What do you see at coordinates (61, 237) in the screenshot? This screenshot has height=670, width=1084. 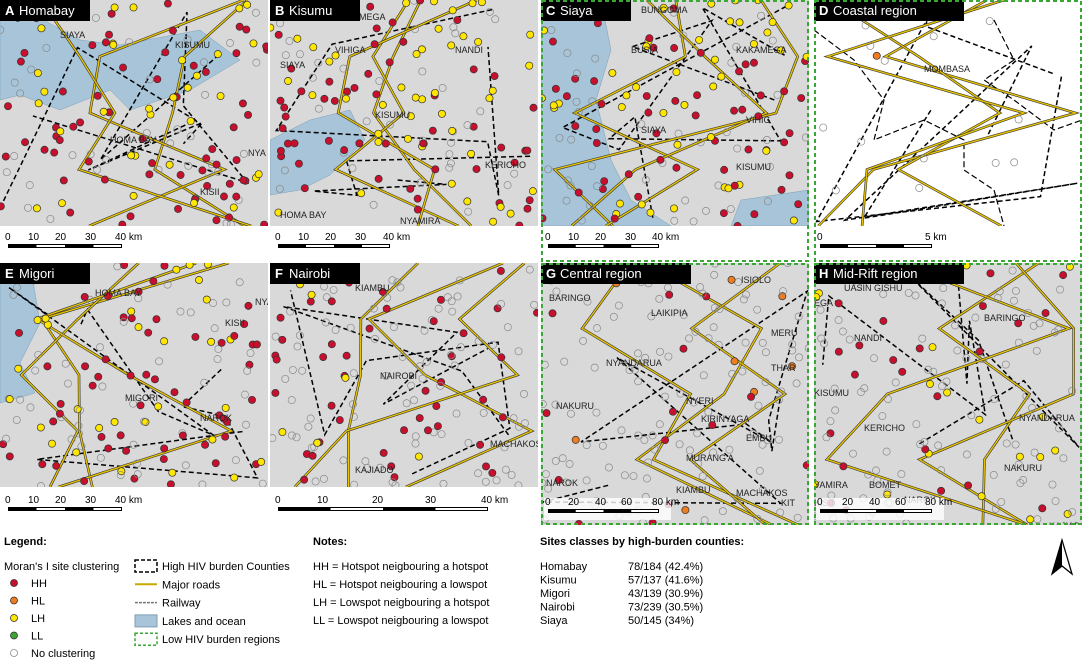 I see `scale-label: 20` at bounding box center [61, 237].